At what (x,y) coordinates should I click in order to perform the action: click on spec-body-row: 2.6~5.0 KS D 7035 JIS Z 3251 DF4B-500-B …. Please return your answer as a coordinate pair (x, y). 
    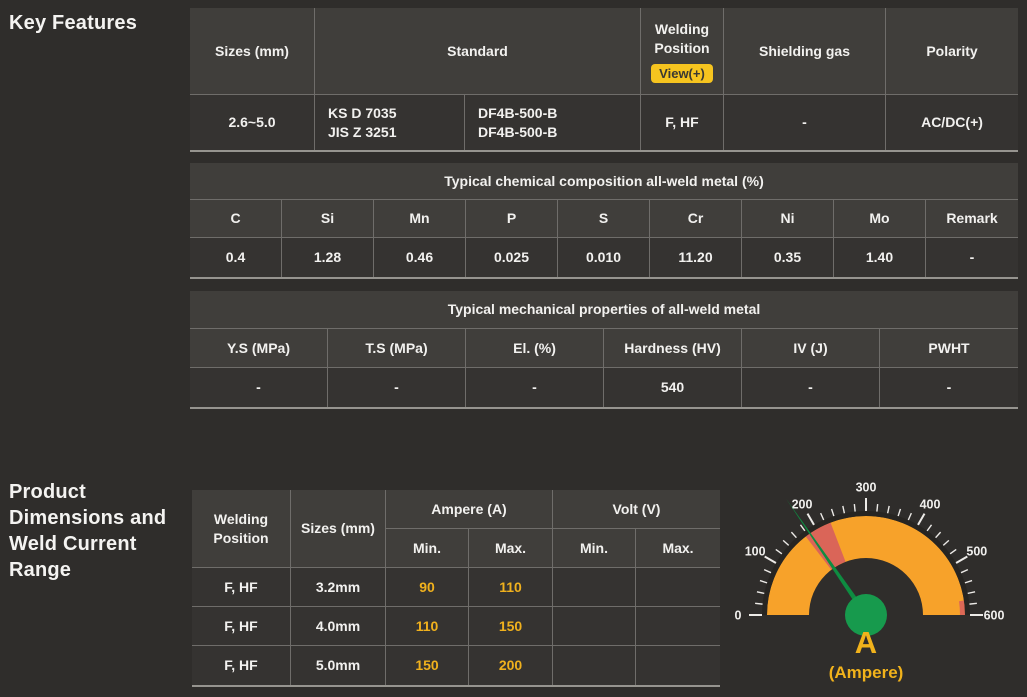
    Looking at the image, I should click on (604, 122).